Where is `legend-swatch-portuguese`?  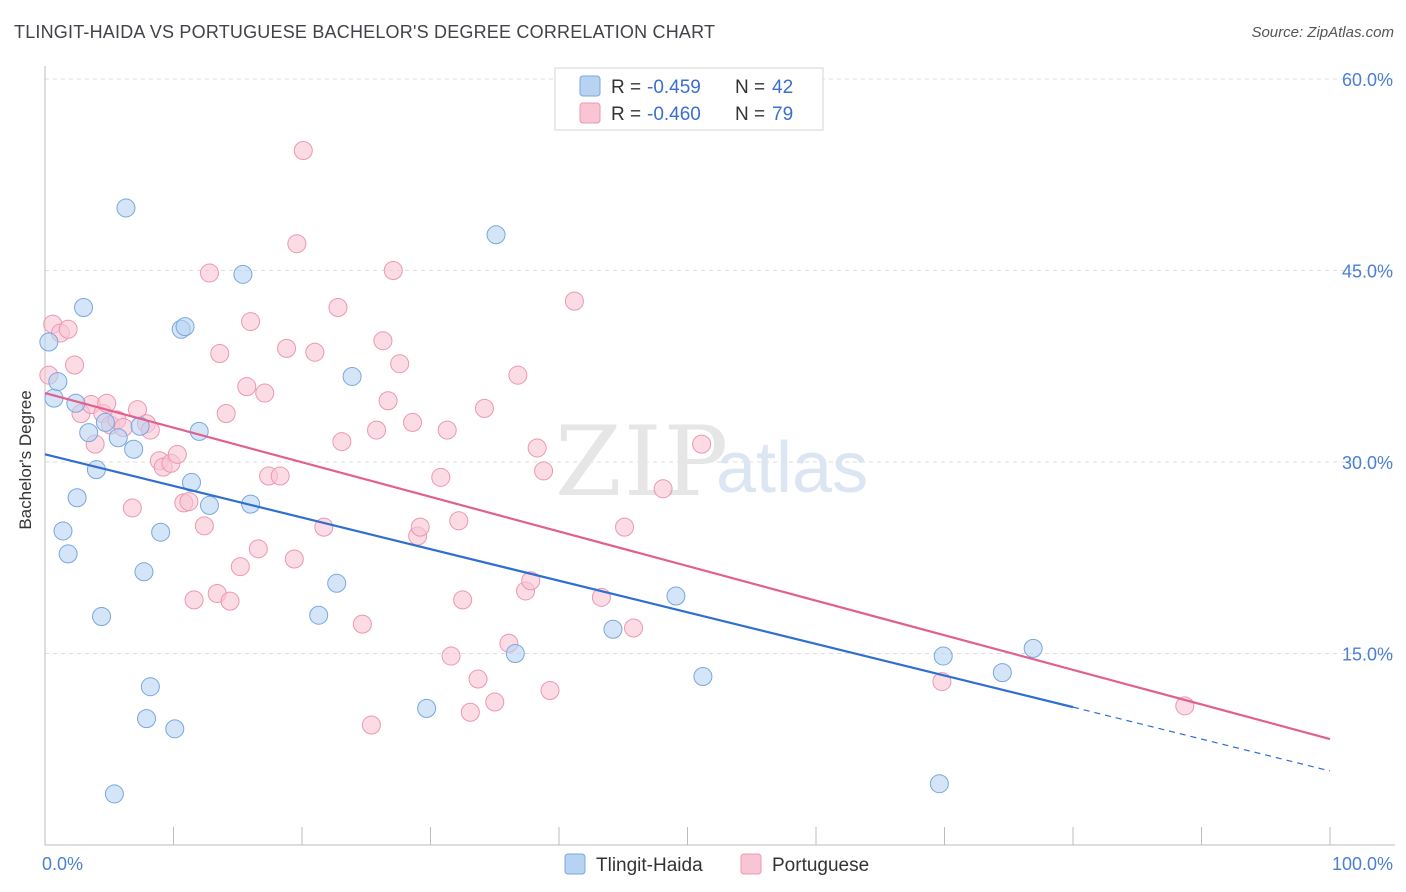
legend-swatch-portuguese is located at coordinates (590, 113).